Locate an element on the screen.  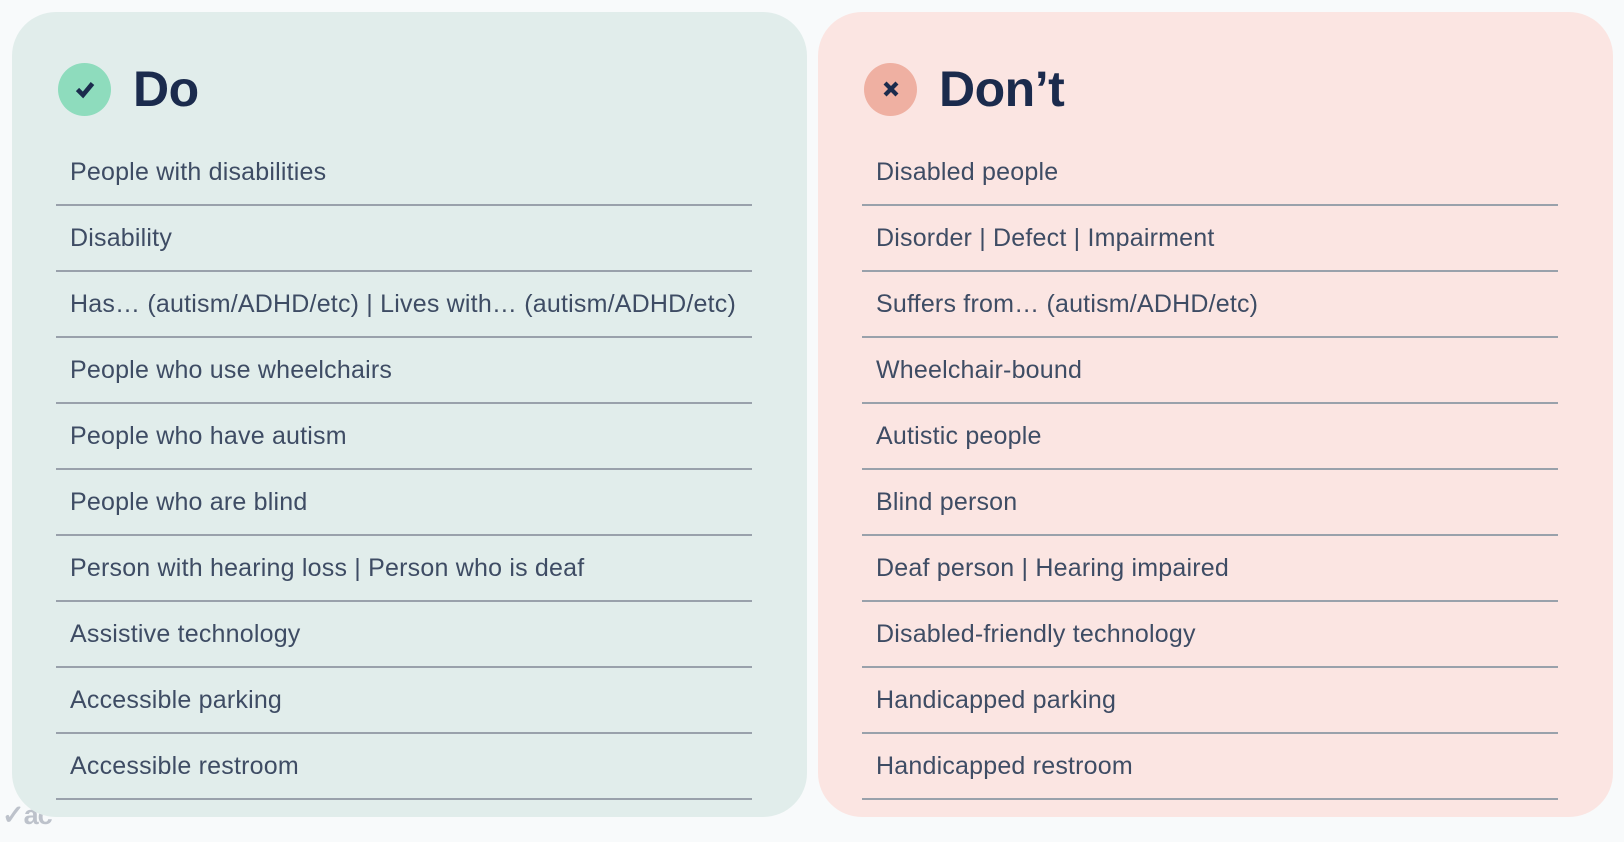
dont-card-header: Don’t is located at coordinates (1215, 65).